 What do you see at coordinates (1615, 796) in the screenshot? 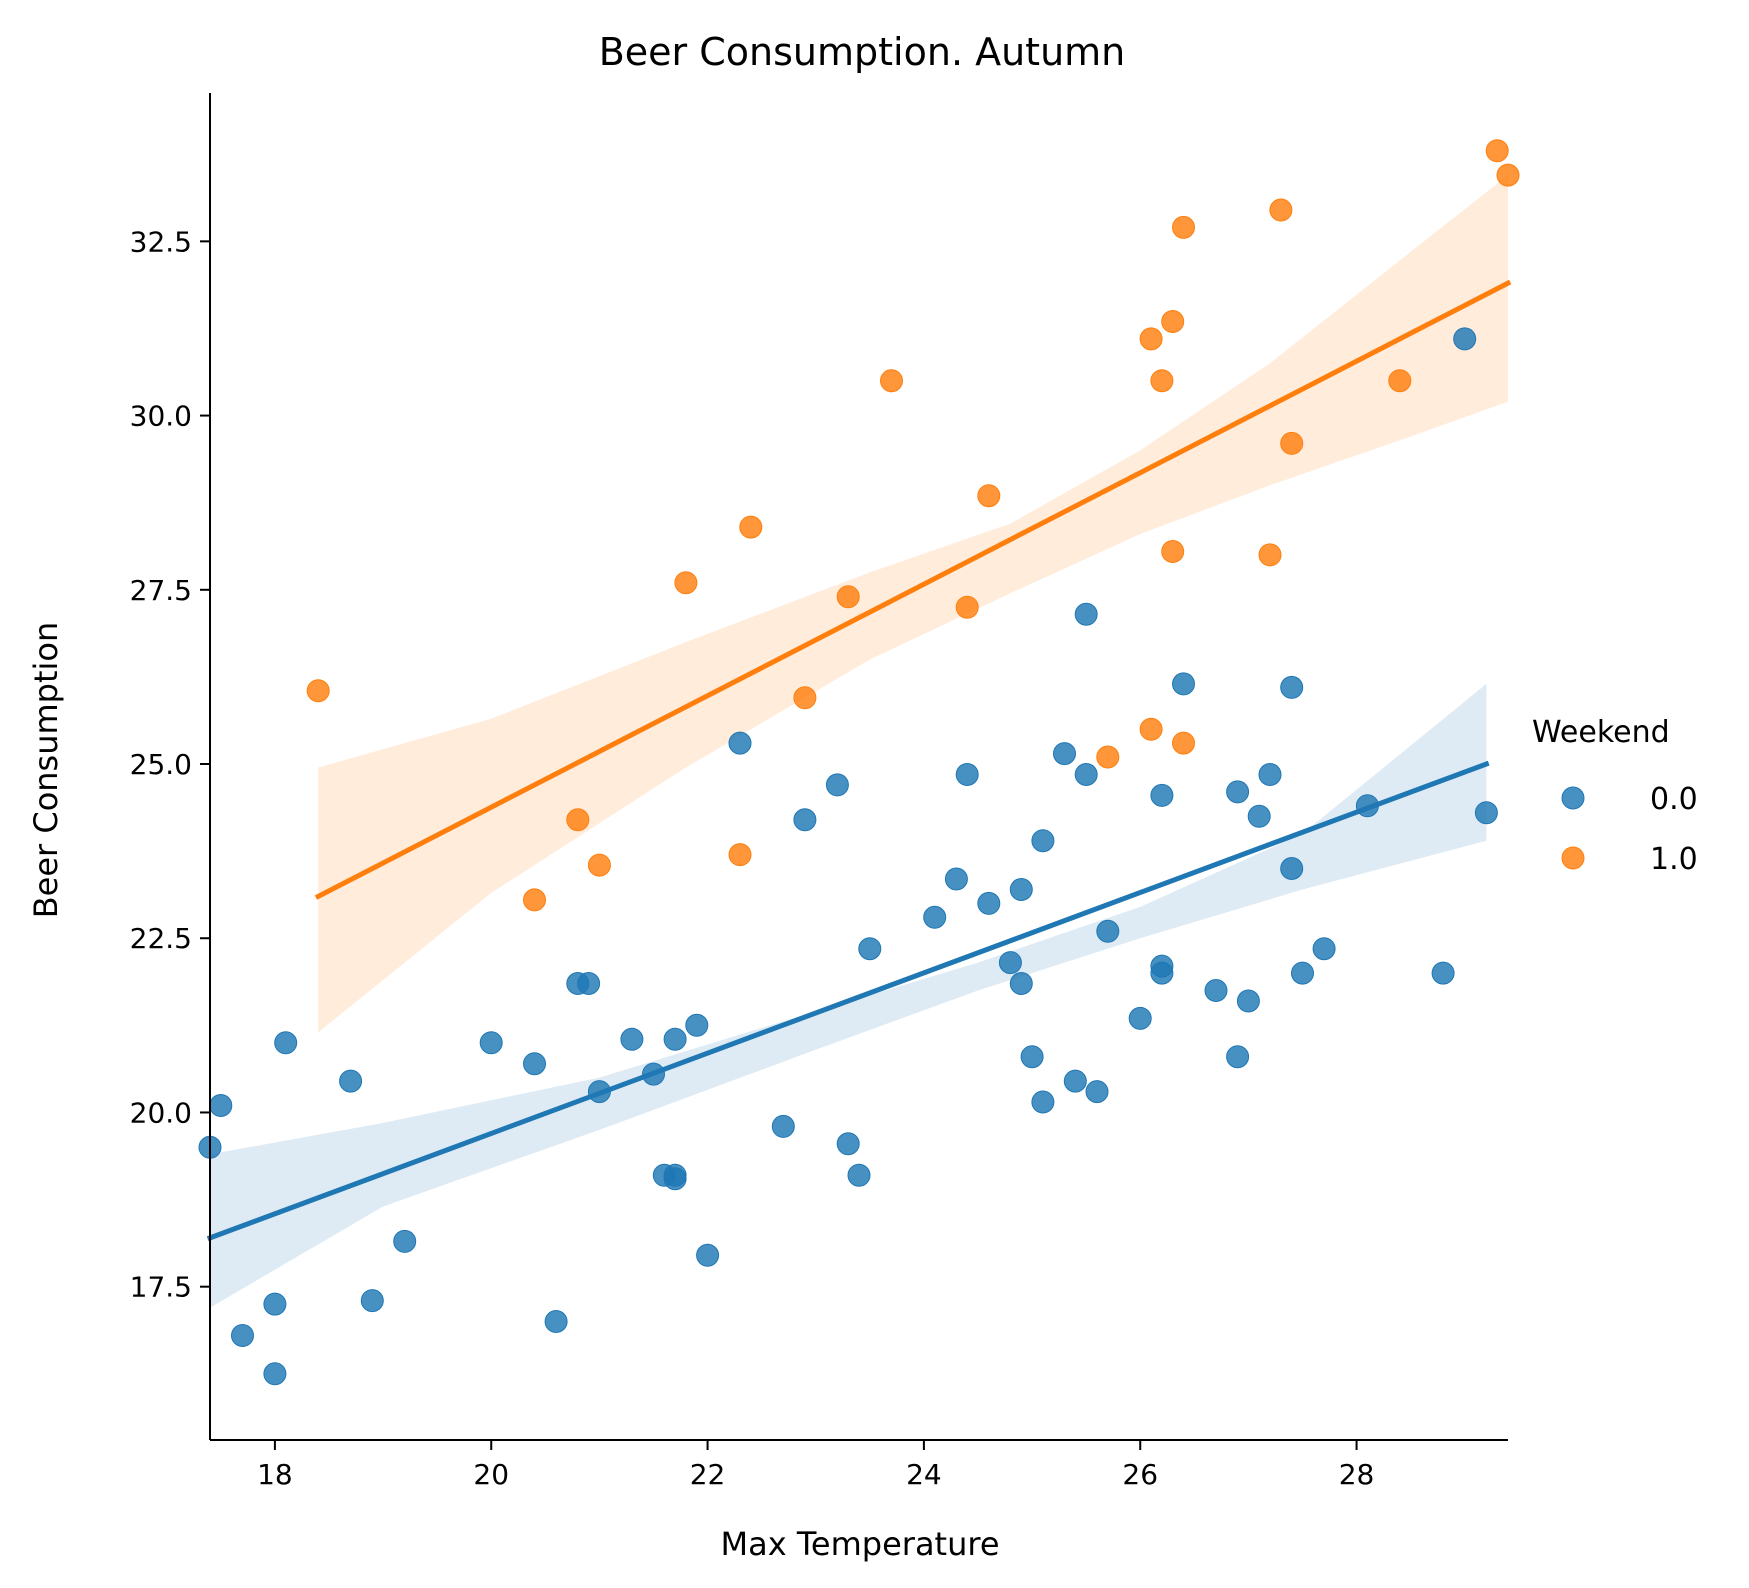
I see `legend: Weekend 0.0 1.0` at bounding box center [1615, 796].